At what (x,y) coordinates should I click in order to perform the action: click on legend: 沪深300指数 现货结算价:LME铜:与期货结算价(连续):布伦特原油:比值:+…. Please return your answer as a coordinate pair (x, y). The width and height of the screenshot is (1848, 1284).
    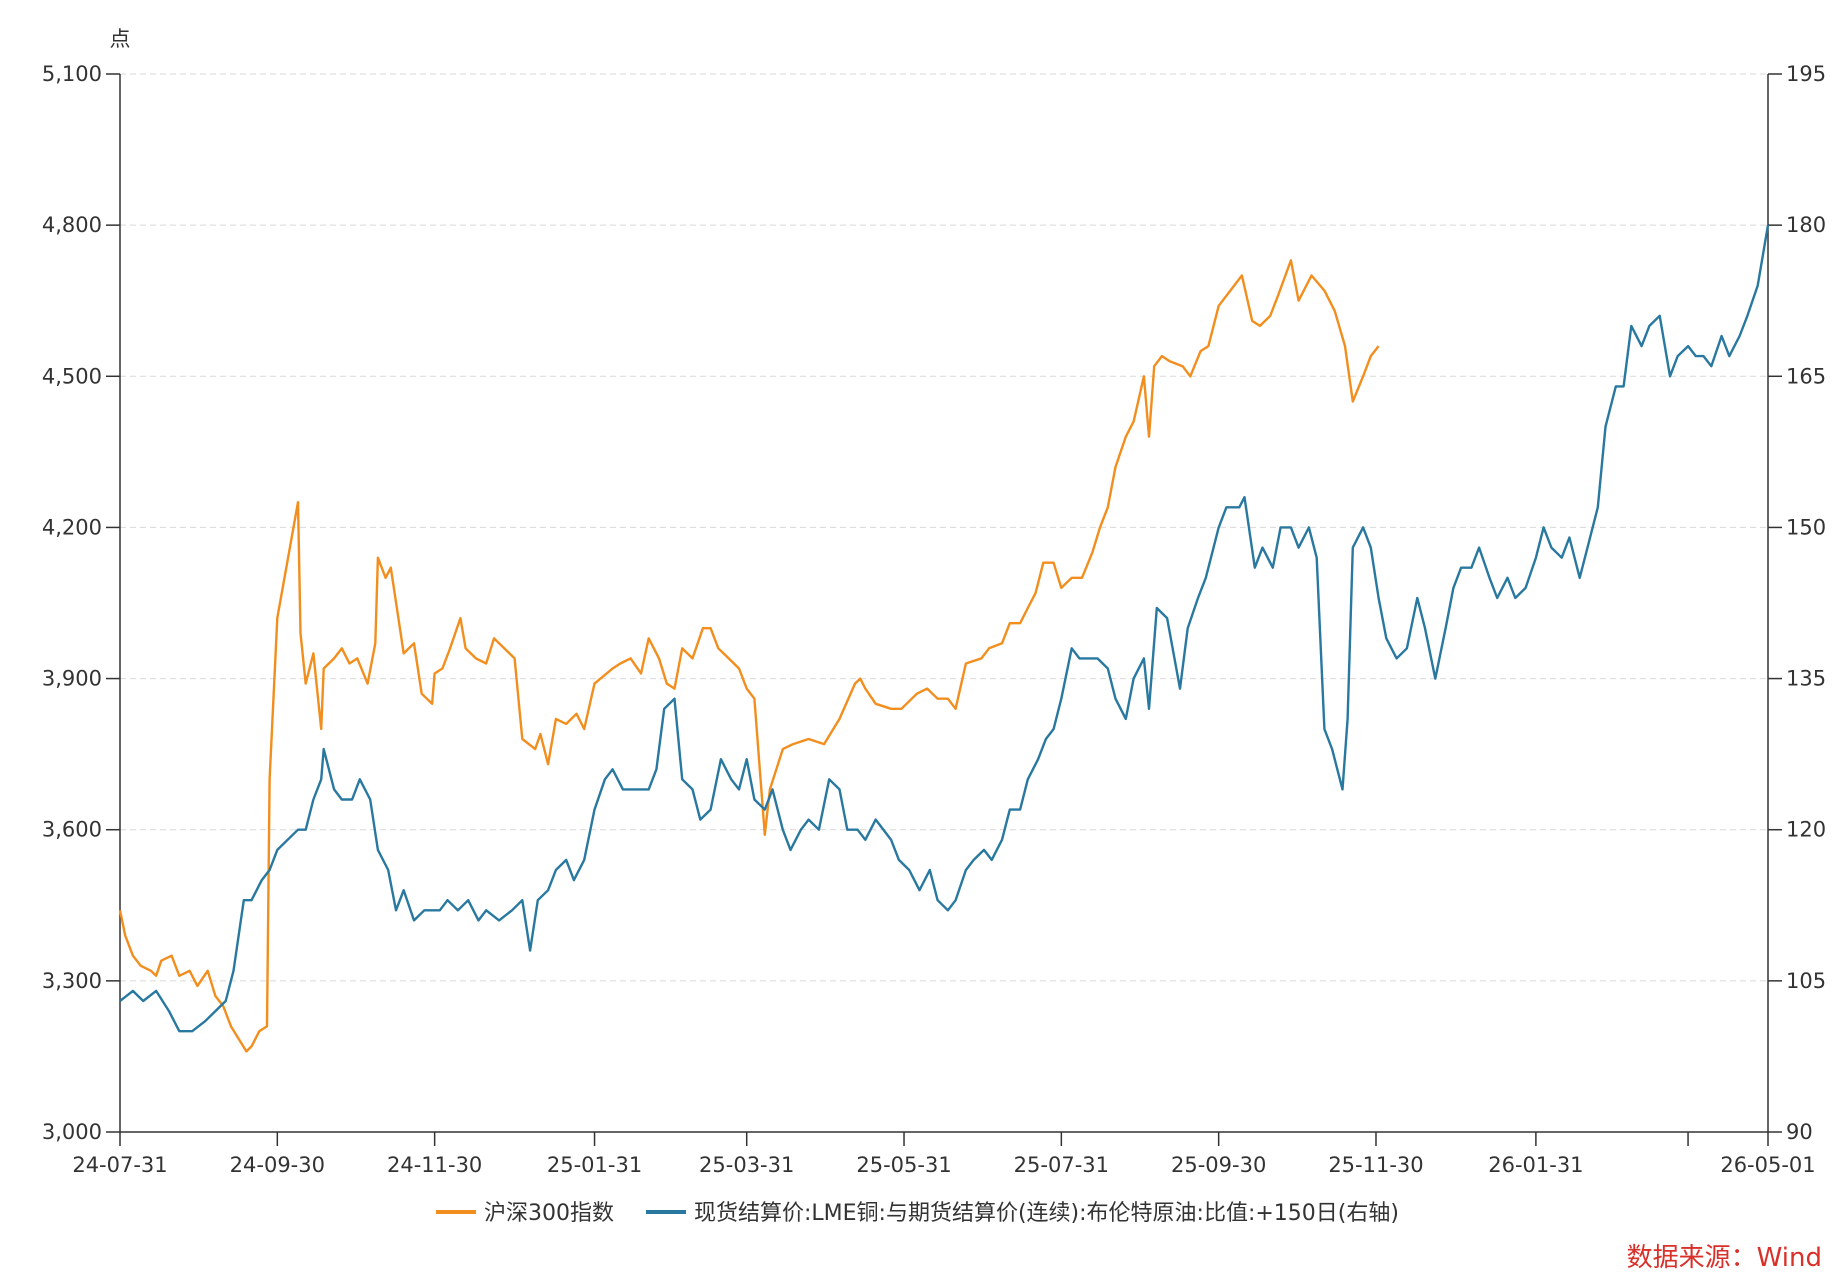
    Looking at the image, I should click on (917, 1213).